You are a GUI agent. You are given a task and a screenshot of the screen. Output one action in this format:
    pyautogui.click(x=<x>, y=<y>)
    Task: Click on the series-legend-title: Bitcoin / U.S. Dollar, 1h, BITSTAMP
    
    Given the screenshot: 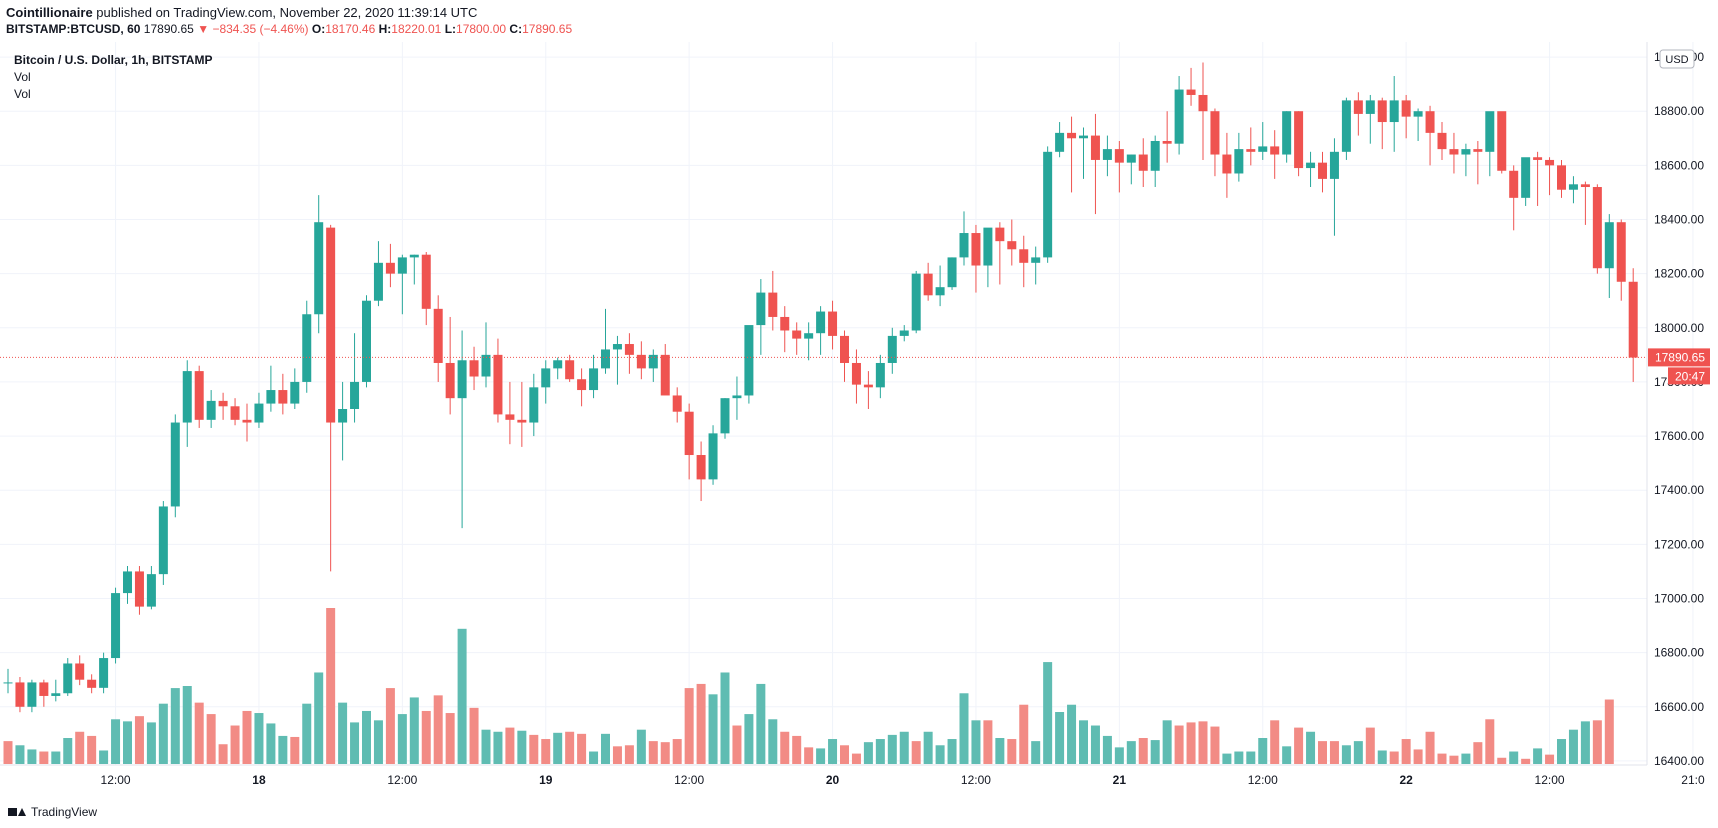 What is the action you would take?
    pyautogui.click(x=113, y=60)
    